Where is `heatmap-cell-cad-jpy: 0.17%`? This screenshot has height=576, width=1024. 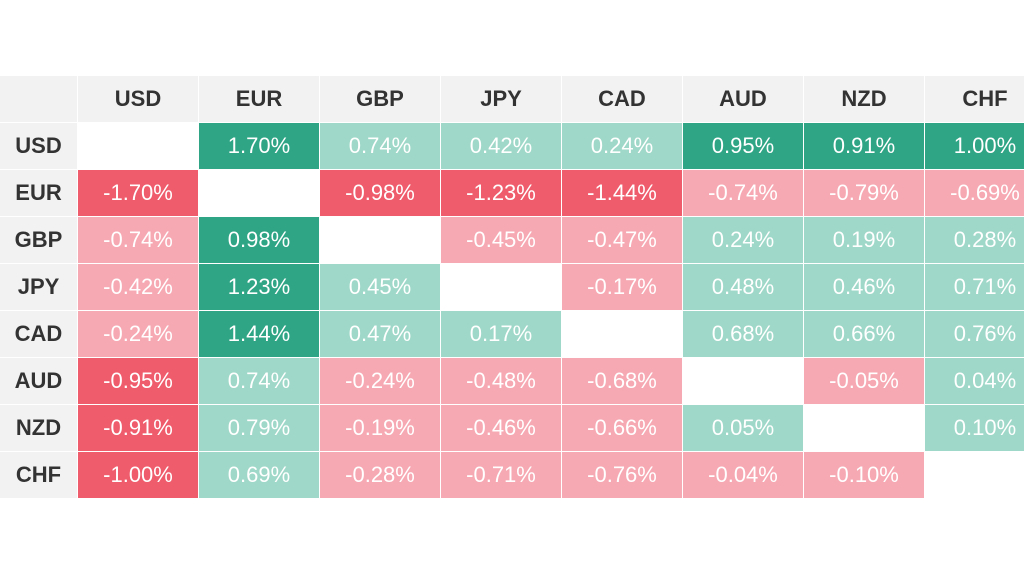 heatmap-cell-cad-jpy: 0.17% is located at coordinates (501, 333).